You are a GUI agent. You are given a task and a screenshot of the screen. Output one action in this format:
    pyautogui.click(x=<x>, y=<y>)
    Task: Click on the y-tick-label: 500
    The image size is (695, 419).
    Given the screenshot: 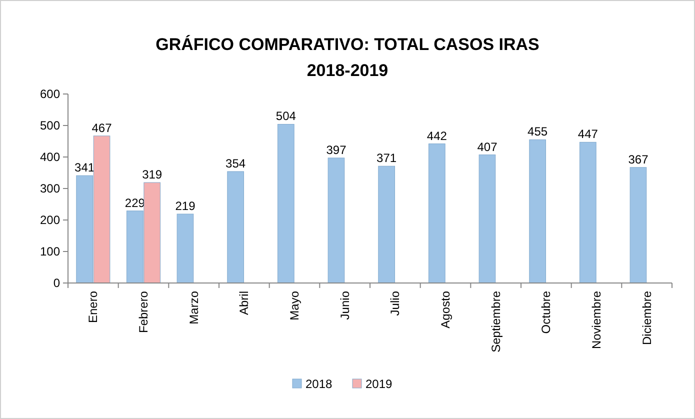 What is the action you would take?
    pyautogui.click(x=50, y=125)
    